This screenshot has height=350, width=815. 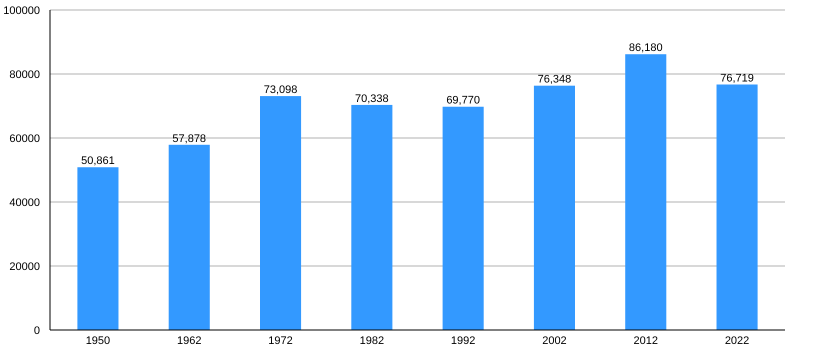 What do you see at coordinates (737, 78) in the screenshot?
I see `data-label: 76,719` at bounding box center [737, 78].